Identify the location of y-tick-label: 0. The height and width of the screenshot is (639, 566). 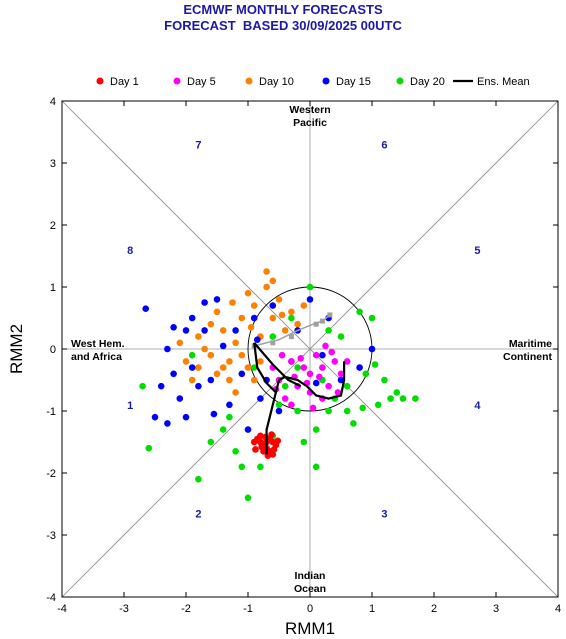
(53, 350).